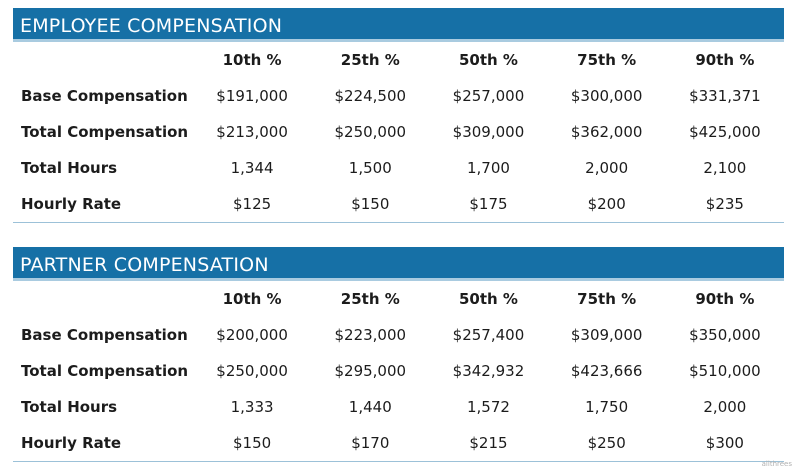 The width and height of the screenshot is (800, 471). I want to click on table-cell: $510,000, so click(725, 371).